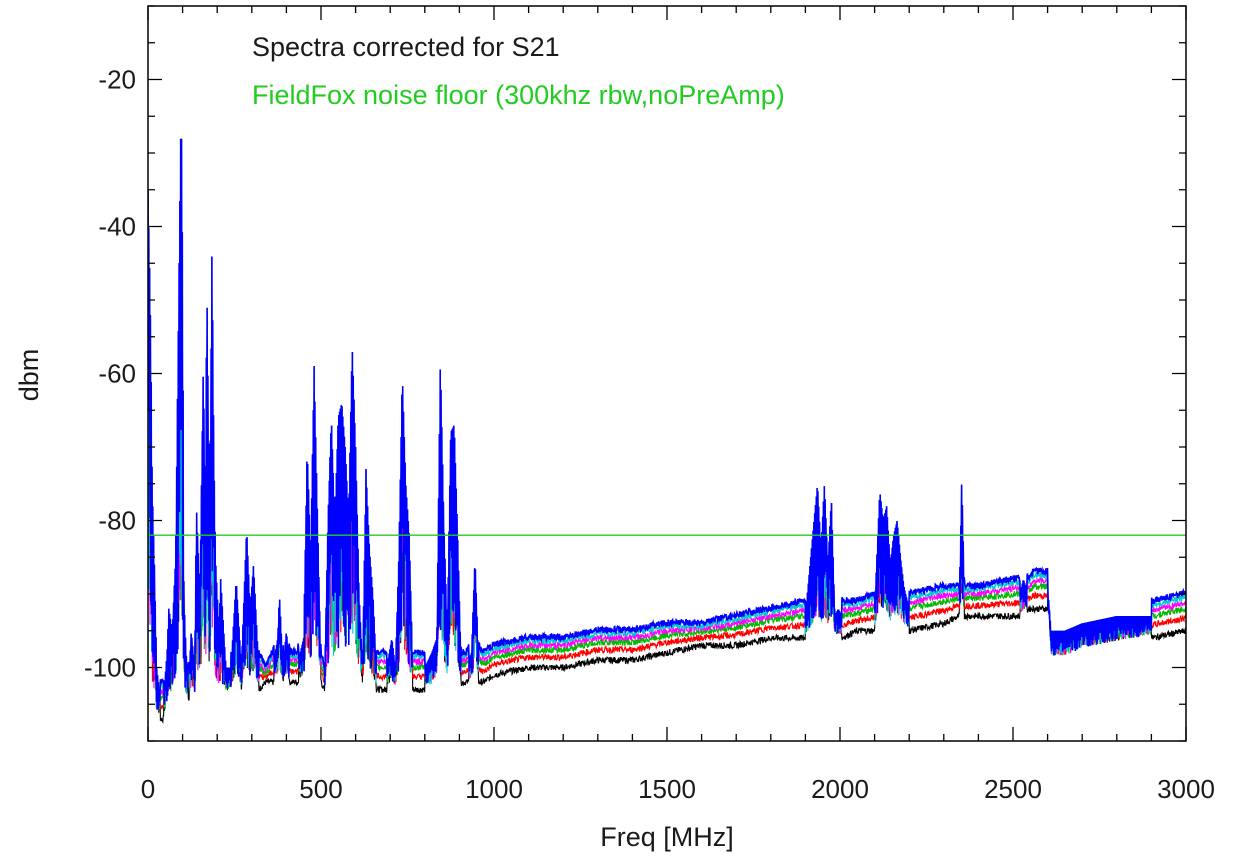  Describe the element at coordinates (148, 789) in the screenshot. I see `x-tick-label: 0` at that location.